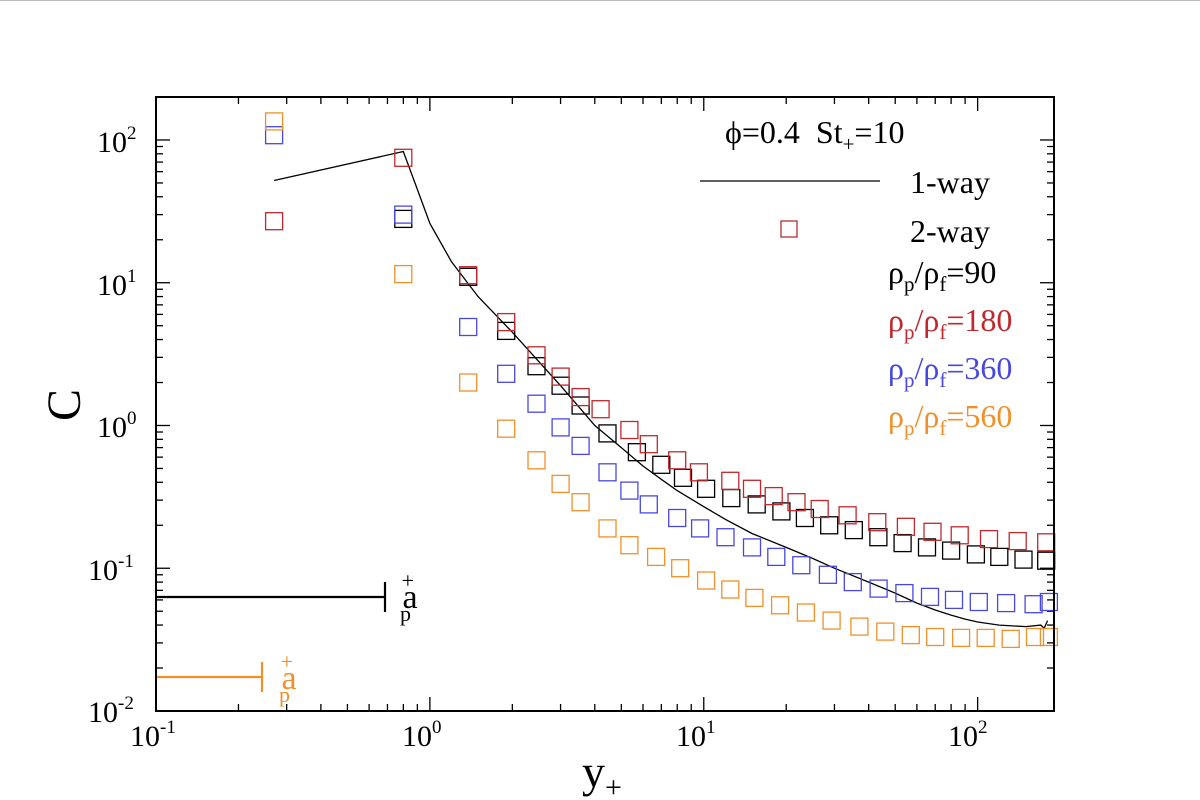 This screenshot has width=1200, height=800. What do you see at coordinates (942, 275) in the screenshot?
I see `legend-ratio-90: ρp/ρf=90` at bounding box center [942, 275].